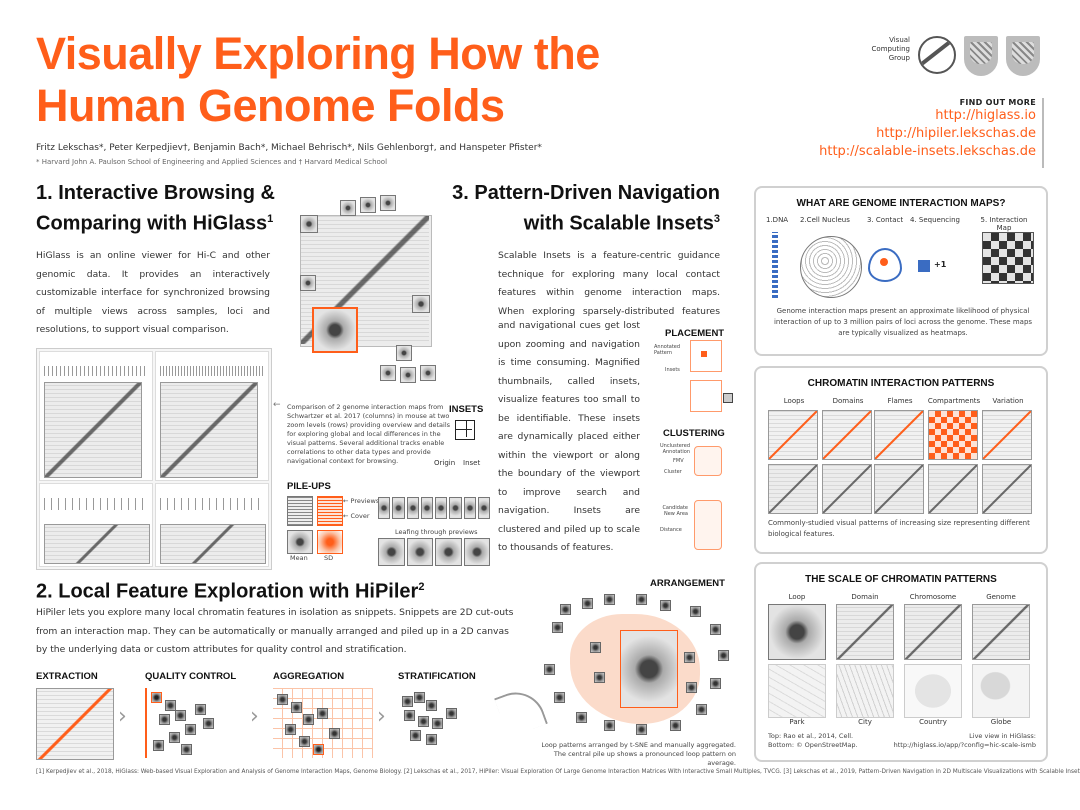 Image resolution: width=1080 pixels, height=810 pixels. Describe the element at coordinates (1008, 401) in the screenshot. I see `pattern-variation: Variation` at that location.